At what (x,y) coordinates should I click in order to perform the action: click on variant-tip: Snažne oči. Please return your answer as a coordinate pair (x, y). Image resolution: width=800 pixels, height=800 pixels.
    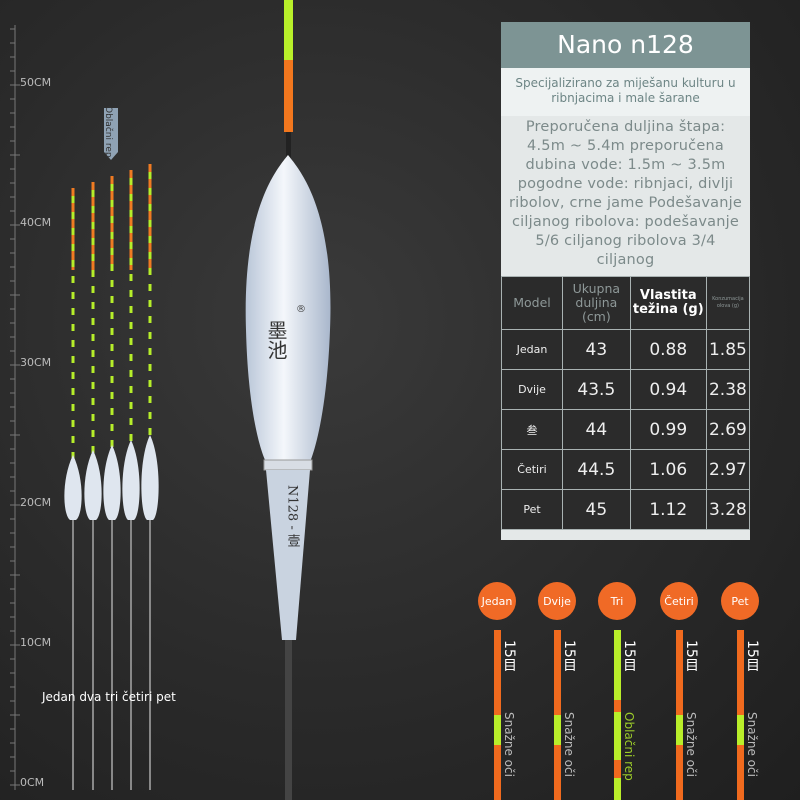
    Looking at the image, I should click on (509, 744).